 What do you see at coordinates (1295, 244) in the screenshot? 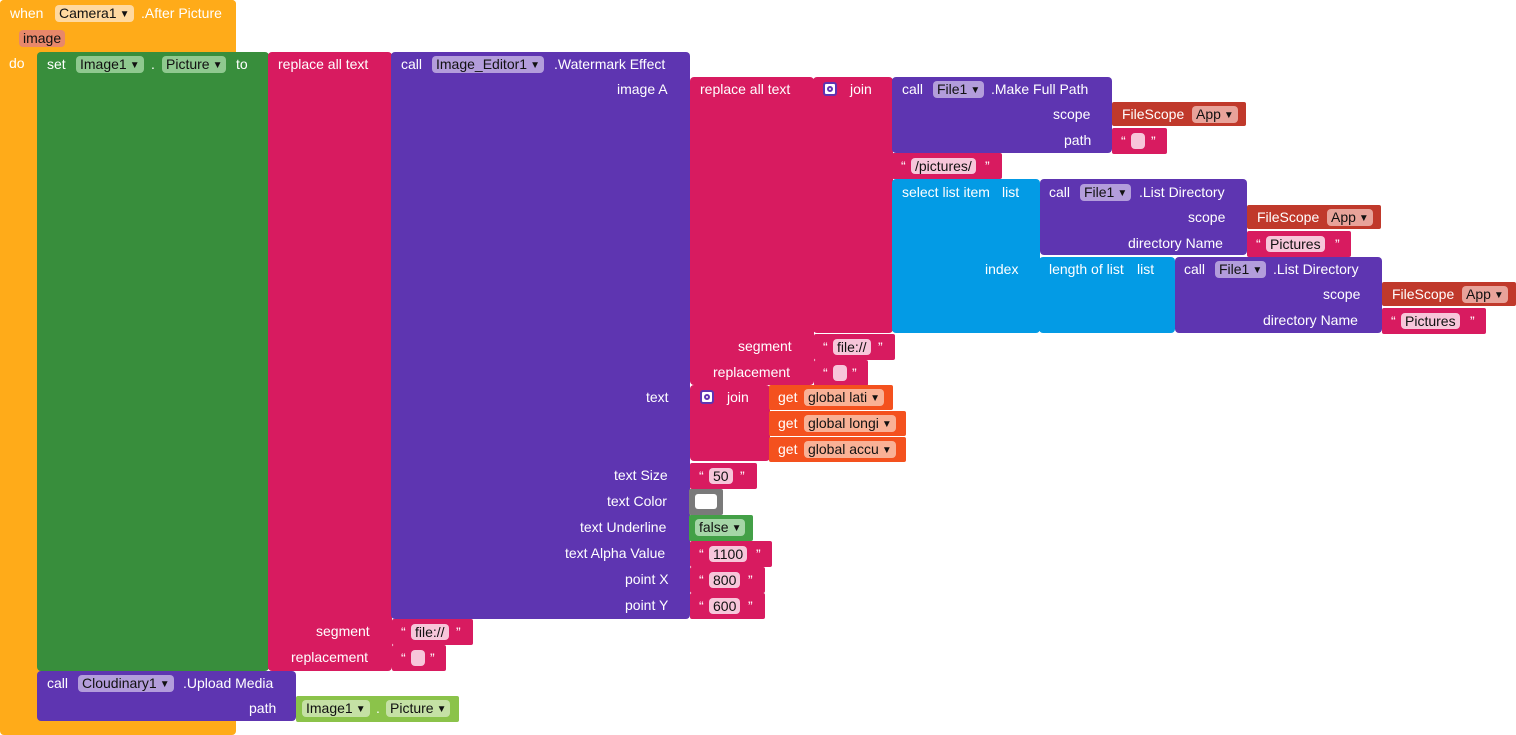
I see `listdir1-dir-value: Pictures` at bounding box center [1295, 244].